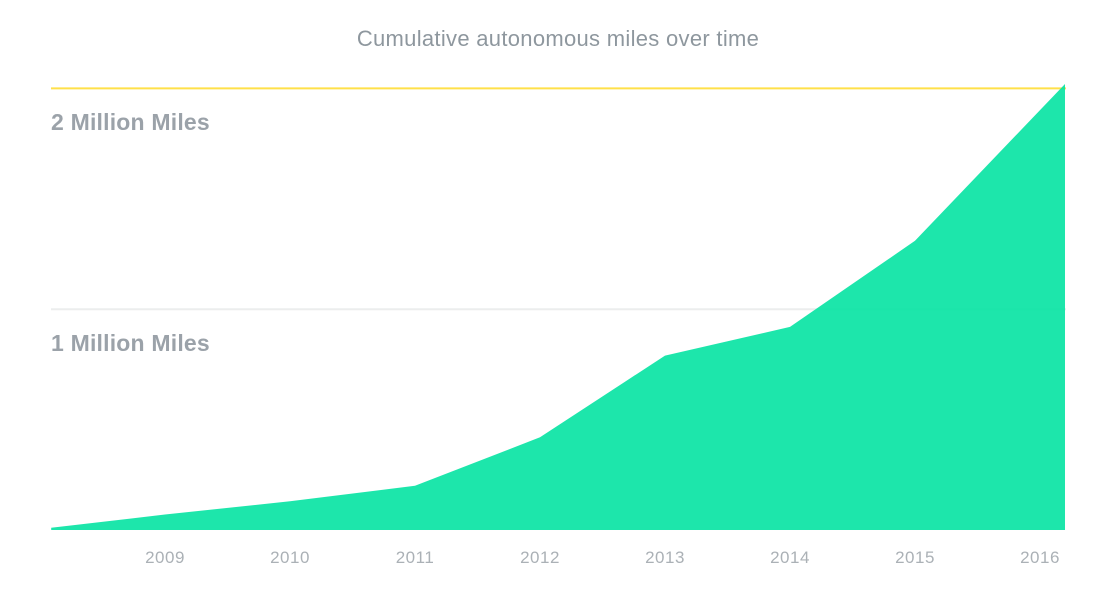 The height and width of the screenshot is (616, 1116). I want to click on x-axis-label-2016: 2016, so click(1040, 557).